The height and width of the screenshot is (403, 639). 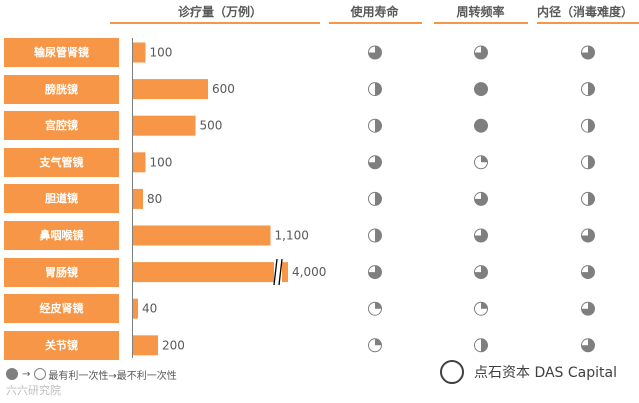 What do you see at coordinates (211, 126) in the screenshot?
I see `data-label: 500` at bounding box center [211, 126].